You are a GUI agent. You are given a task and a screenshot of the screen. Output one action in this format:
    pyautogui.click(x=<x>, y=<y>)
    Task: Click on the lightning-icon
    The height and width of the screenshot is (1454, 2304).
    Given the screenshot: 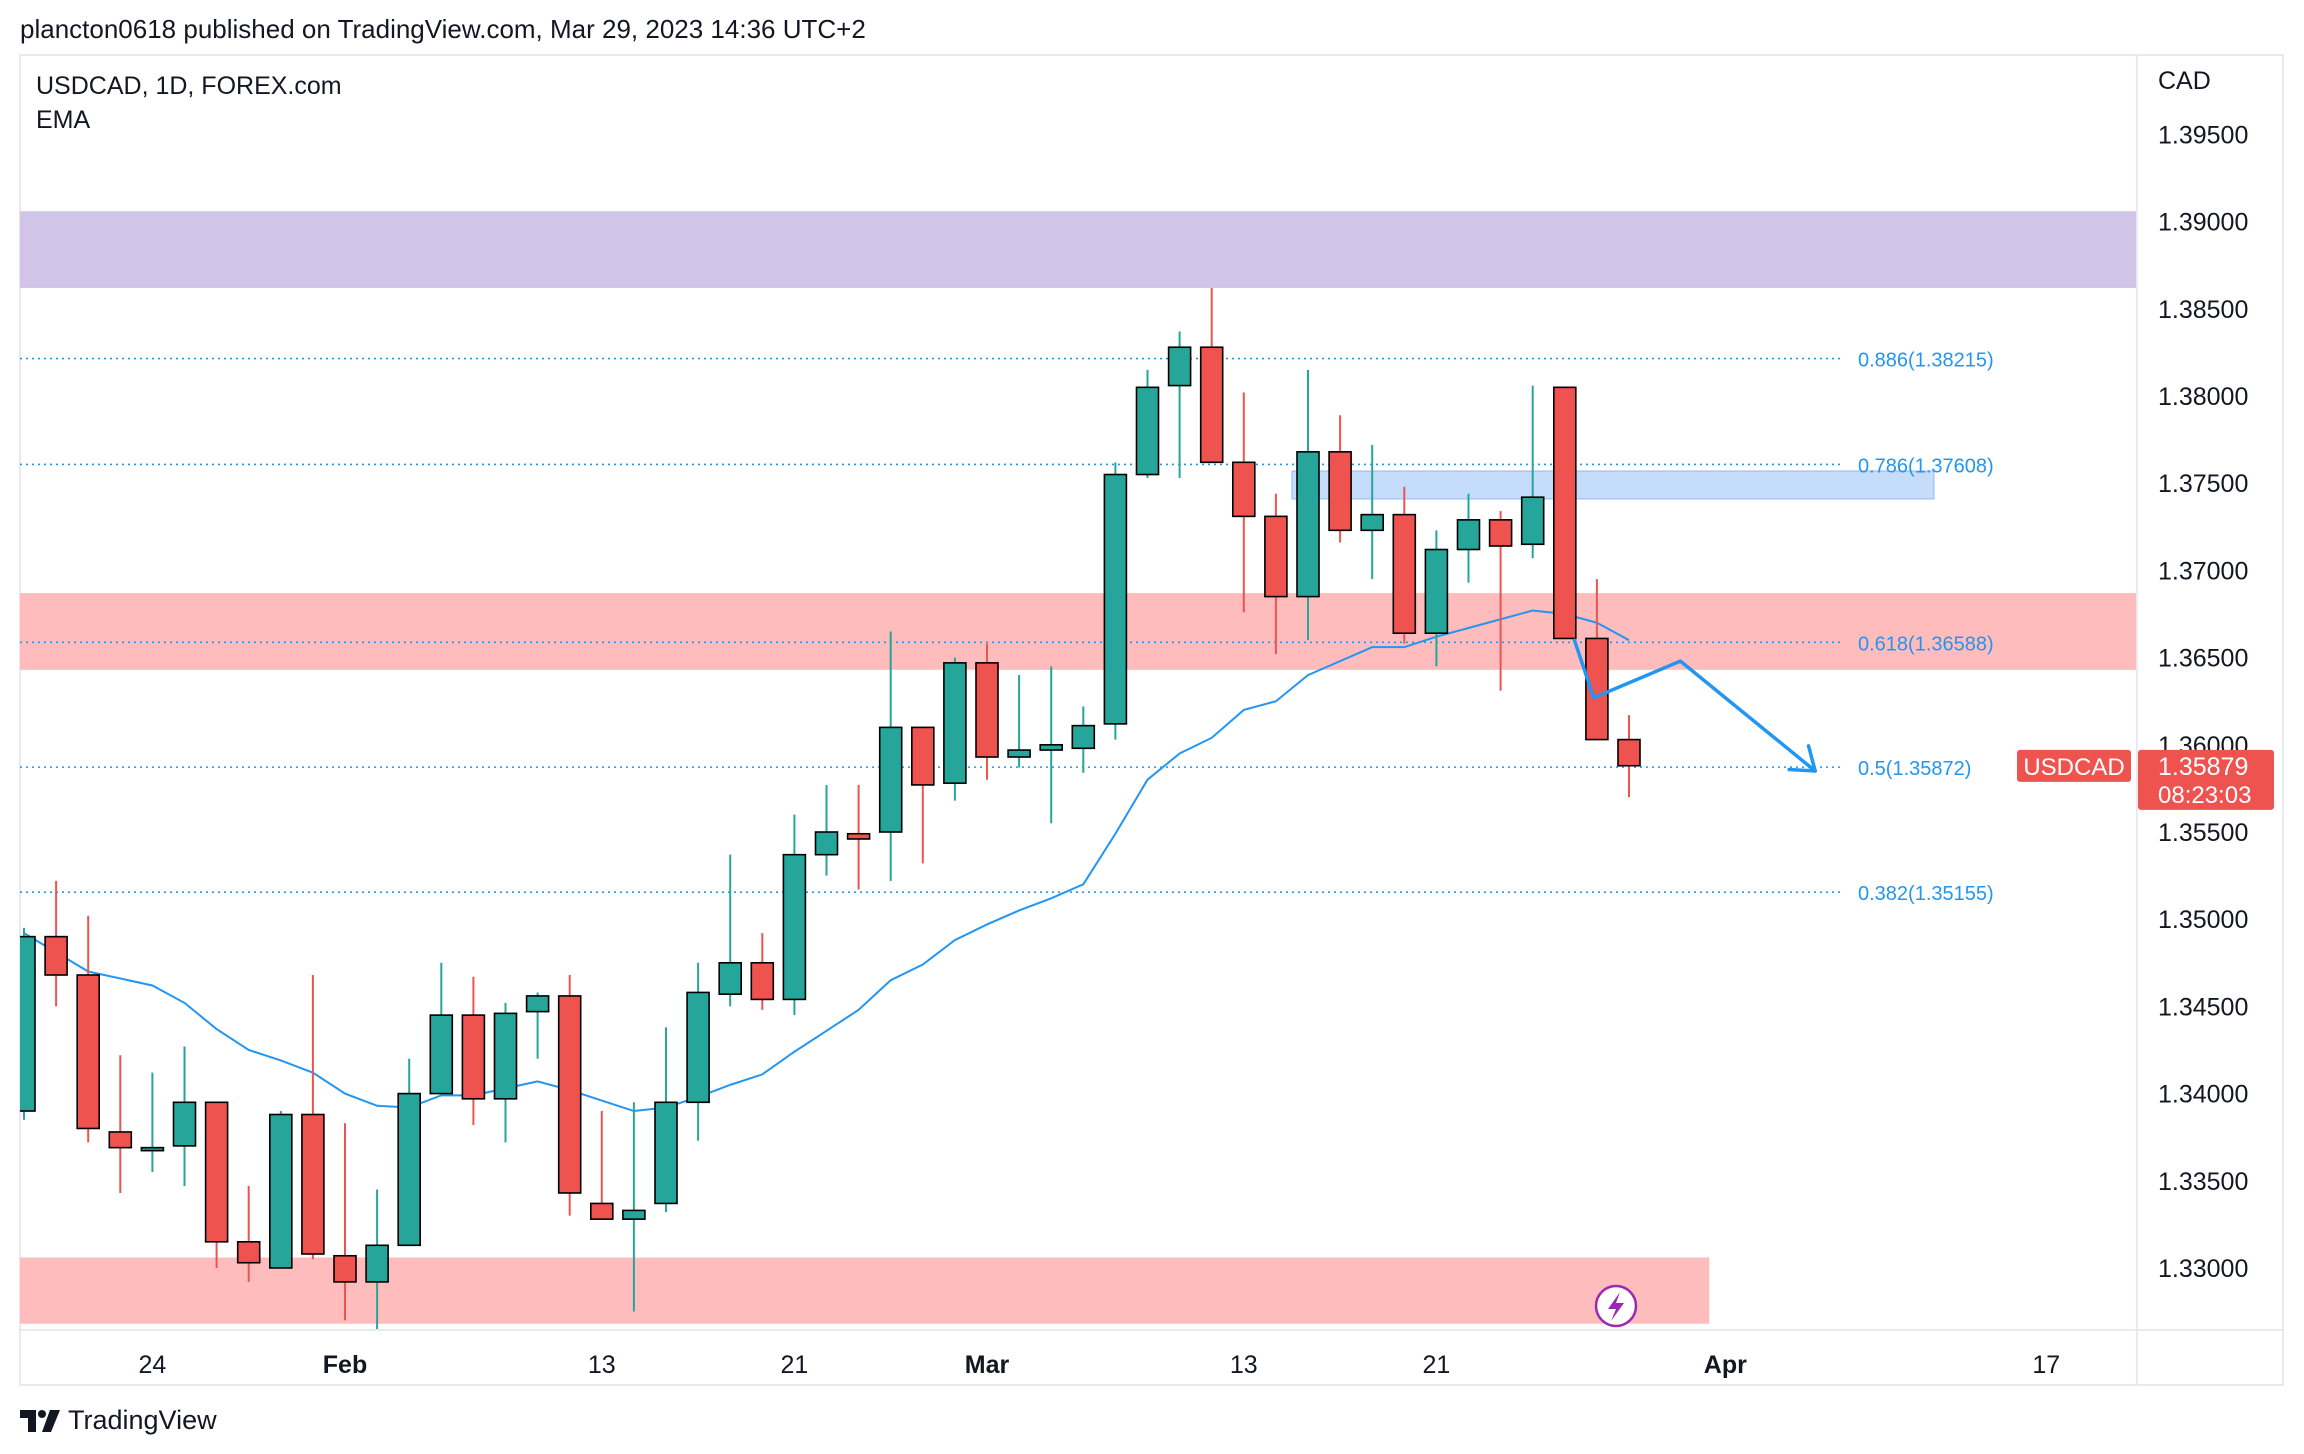 What is the action you would take?
    pyautogui.click(x=1616, y=1306)
    